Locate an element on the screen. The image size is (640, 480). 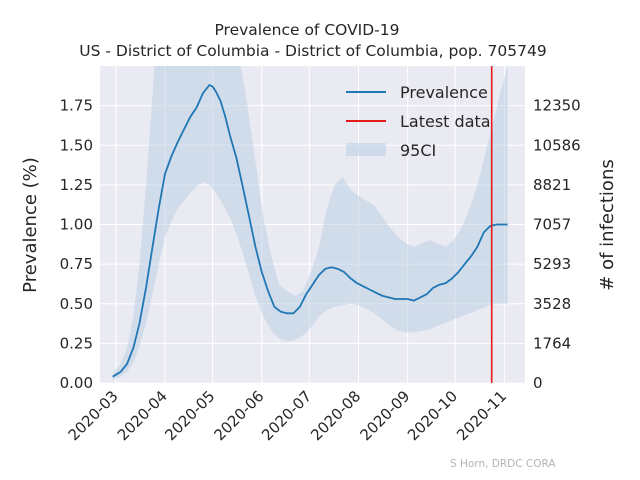
y2-tick-label: 7057 is located at coordinates (552, 225).